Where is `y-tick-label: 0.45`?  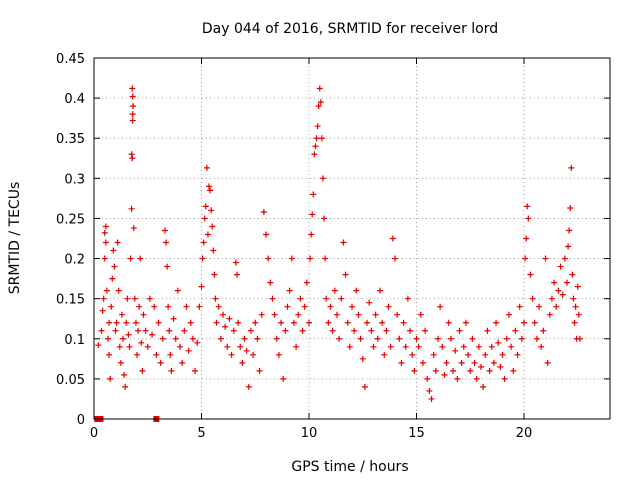 y-tick-label: 0.45 is located at coordinates (70, 59).